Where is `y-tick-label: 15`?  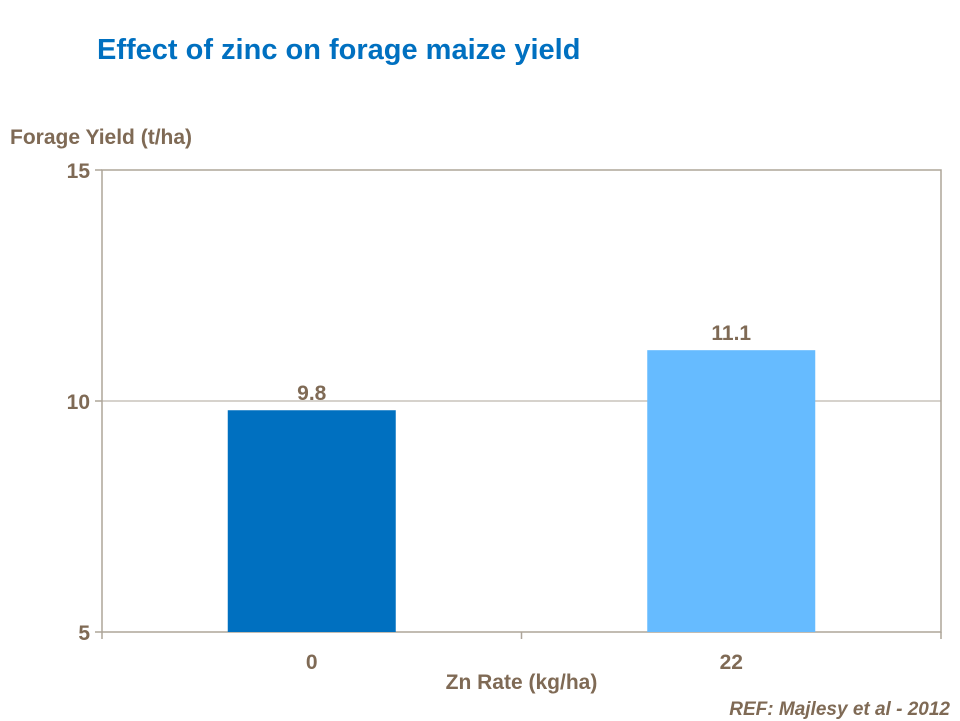 y-tick-label: 15 is located at coordinates (79, 171).